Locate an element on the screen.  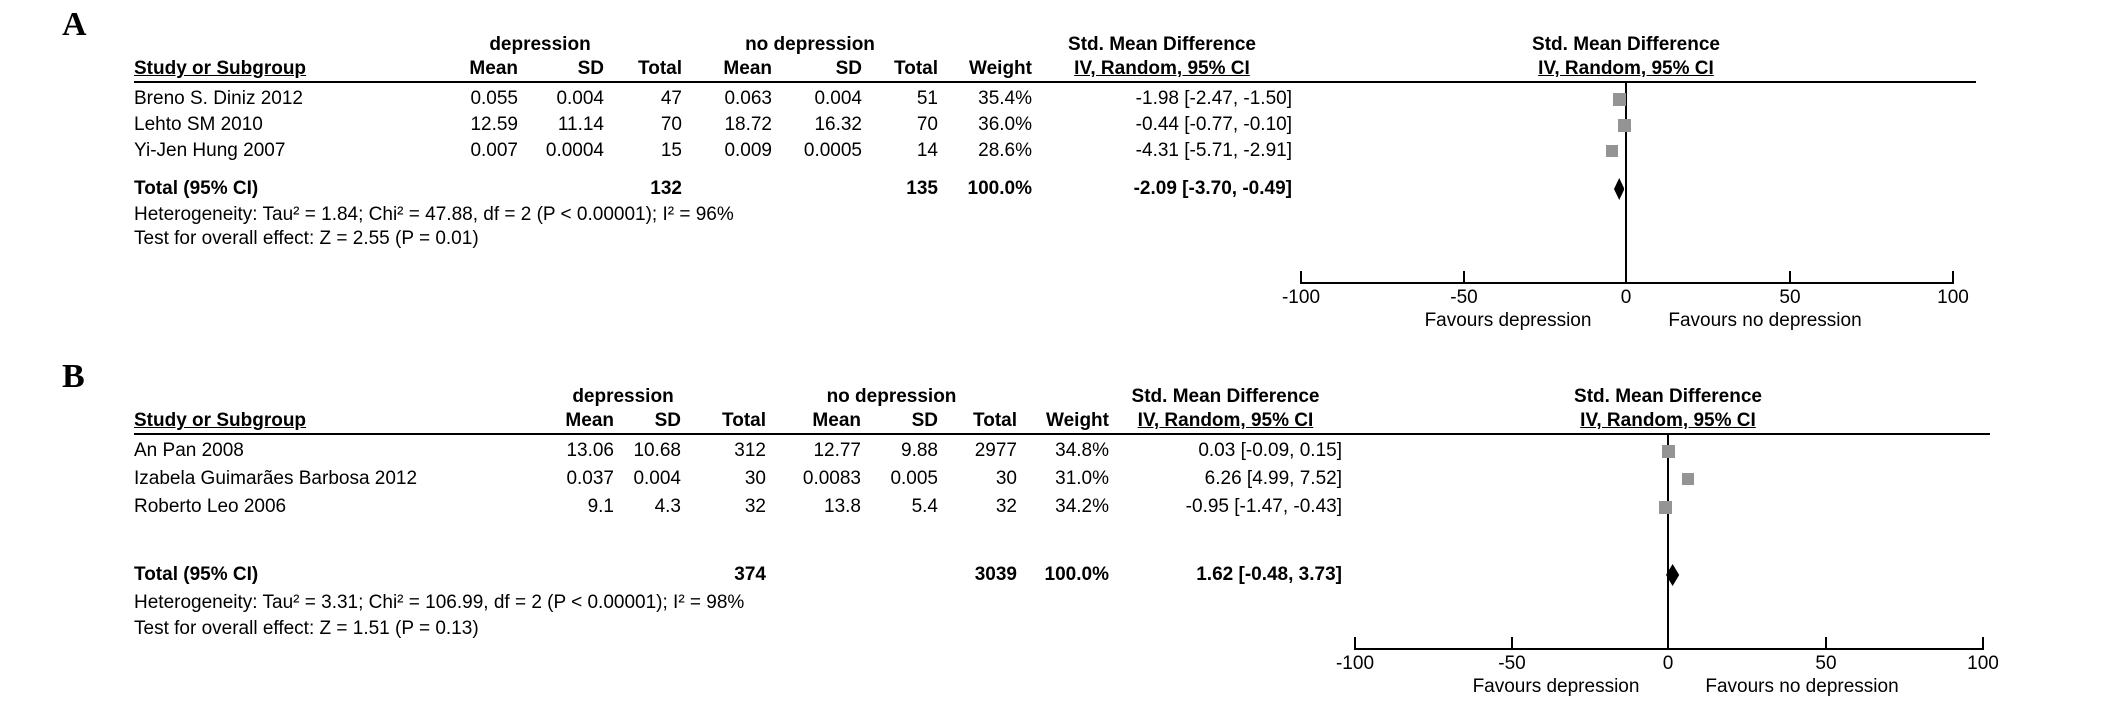
mean-dep: 12.59 is located at coordinates (494, 124).